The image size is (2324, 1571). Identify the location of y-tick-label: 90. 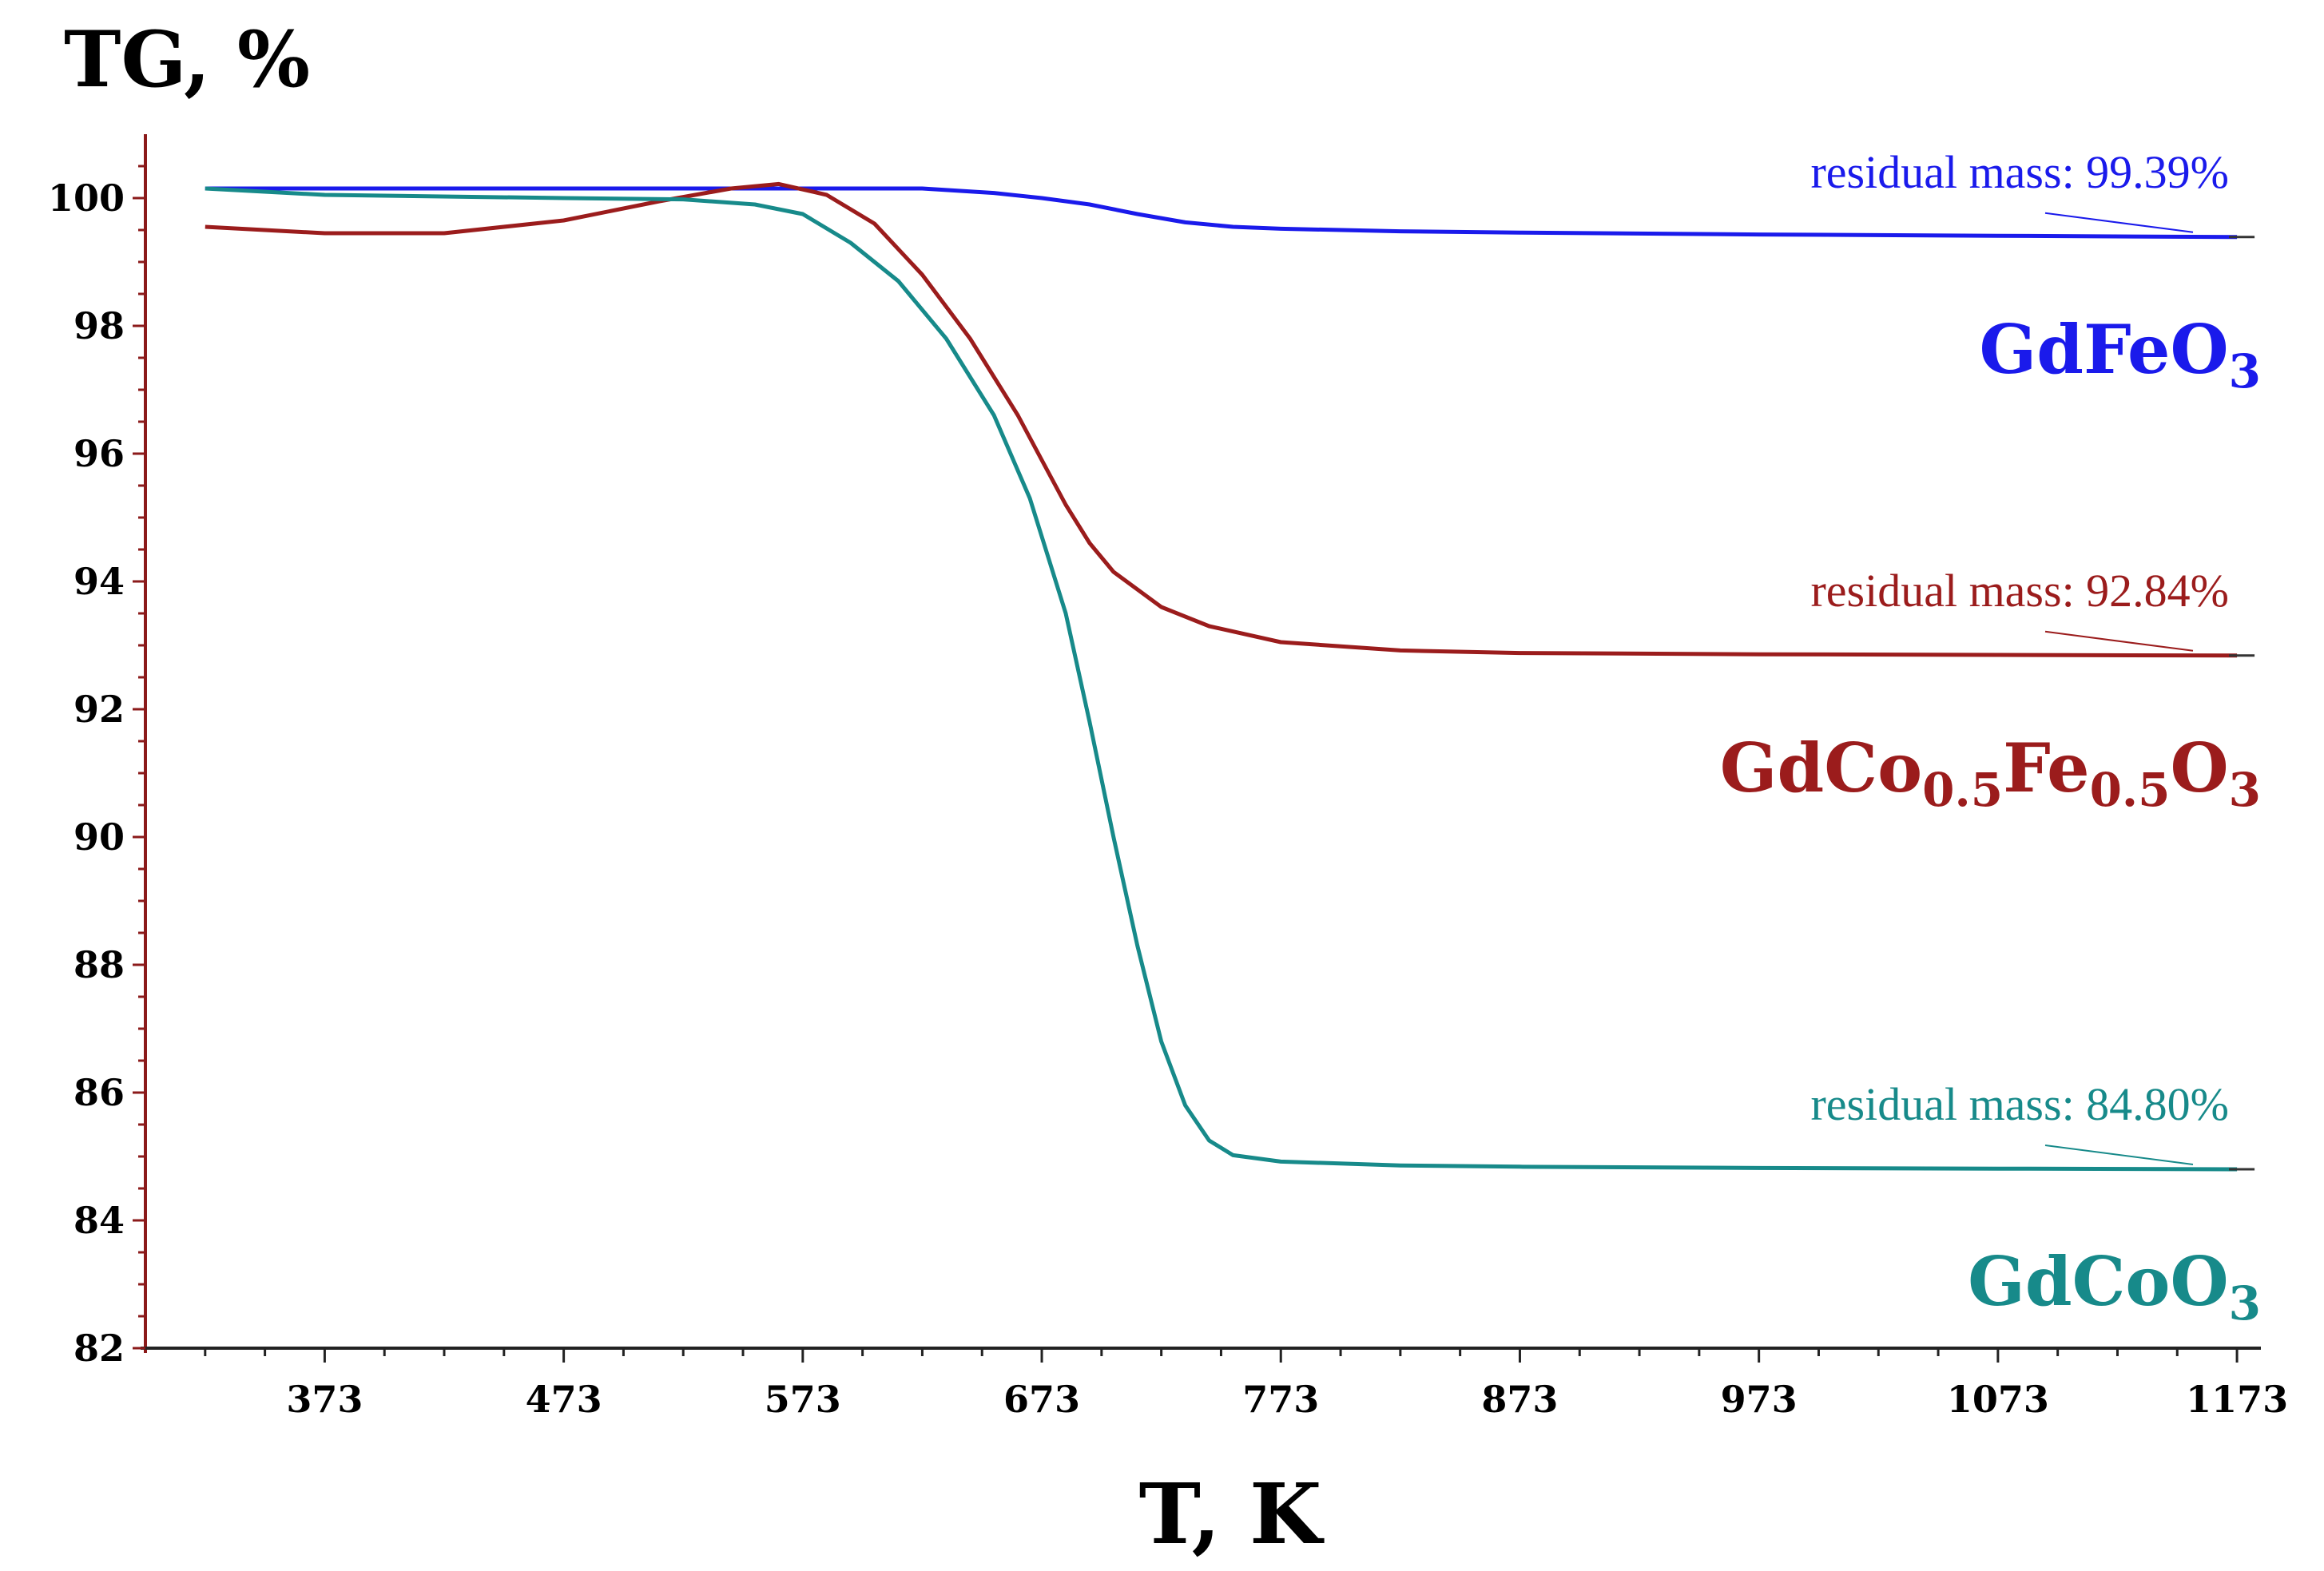
(99, 837).